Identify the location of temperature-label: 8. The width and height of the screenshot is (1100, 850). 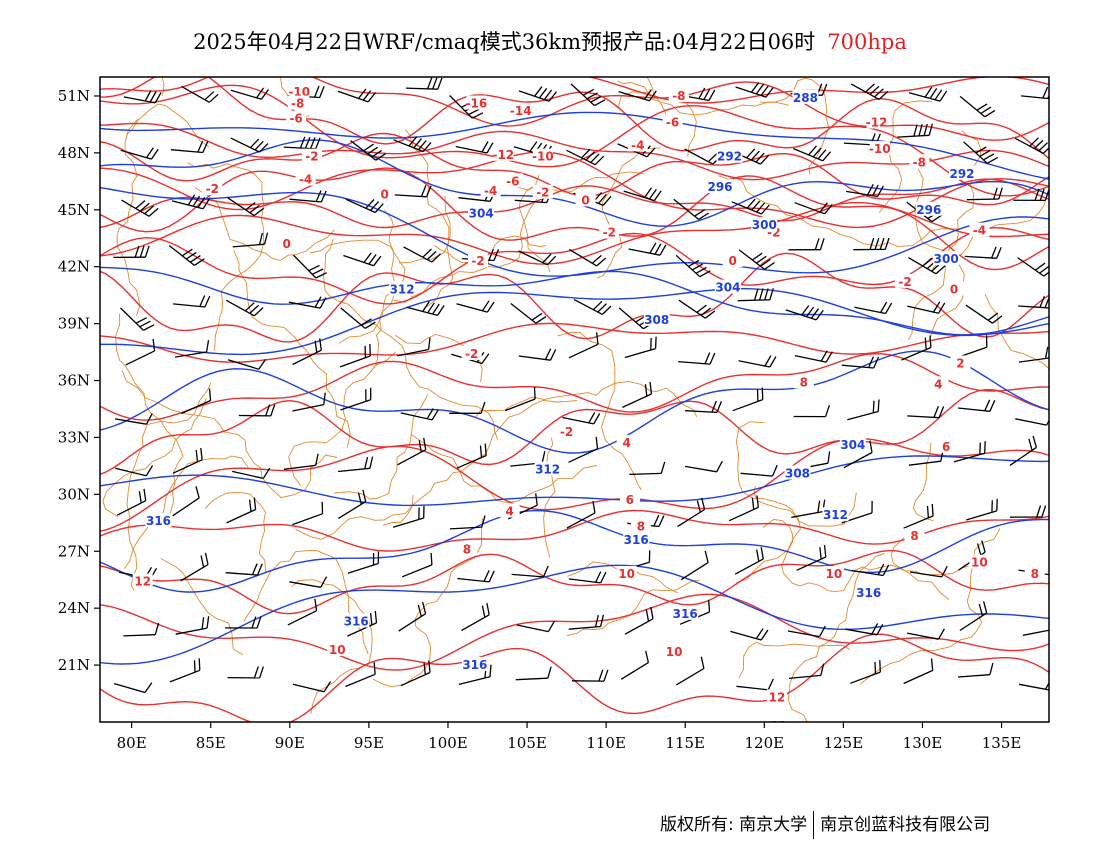
(467, 549).